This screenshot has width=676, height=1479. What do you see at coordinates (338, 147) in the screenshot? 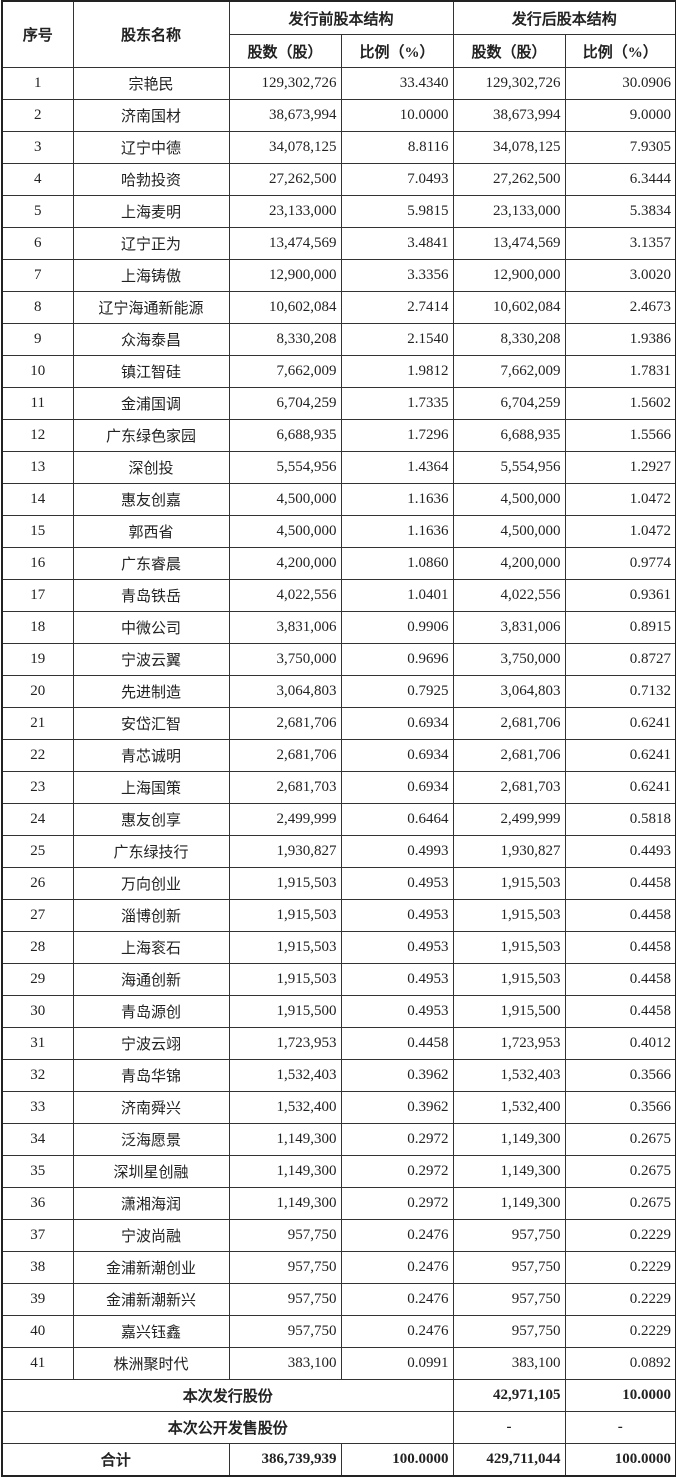
I see `table-row: 3 辽宁中德 34,078,125 8.8116 34,078,125 7.9305` at bounding box center [338, 147].